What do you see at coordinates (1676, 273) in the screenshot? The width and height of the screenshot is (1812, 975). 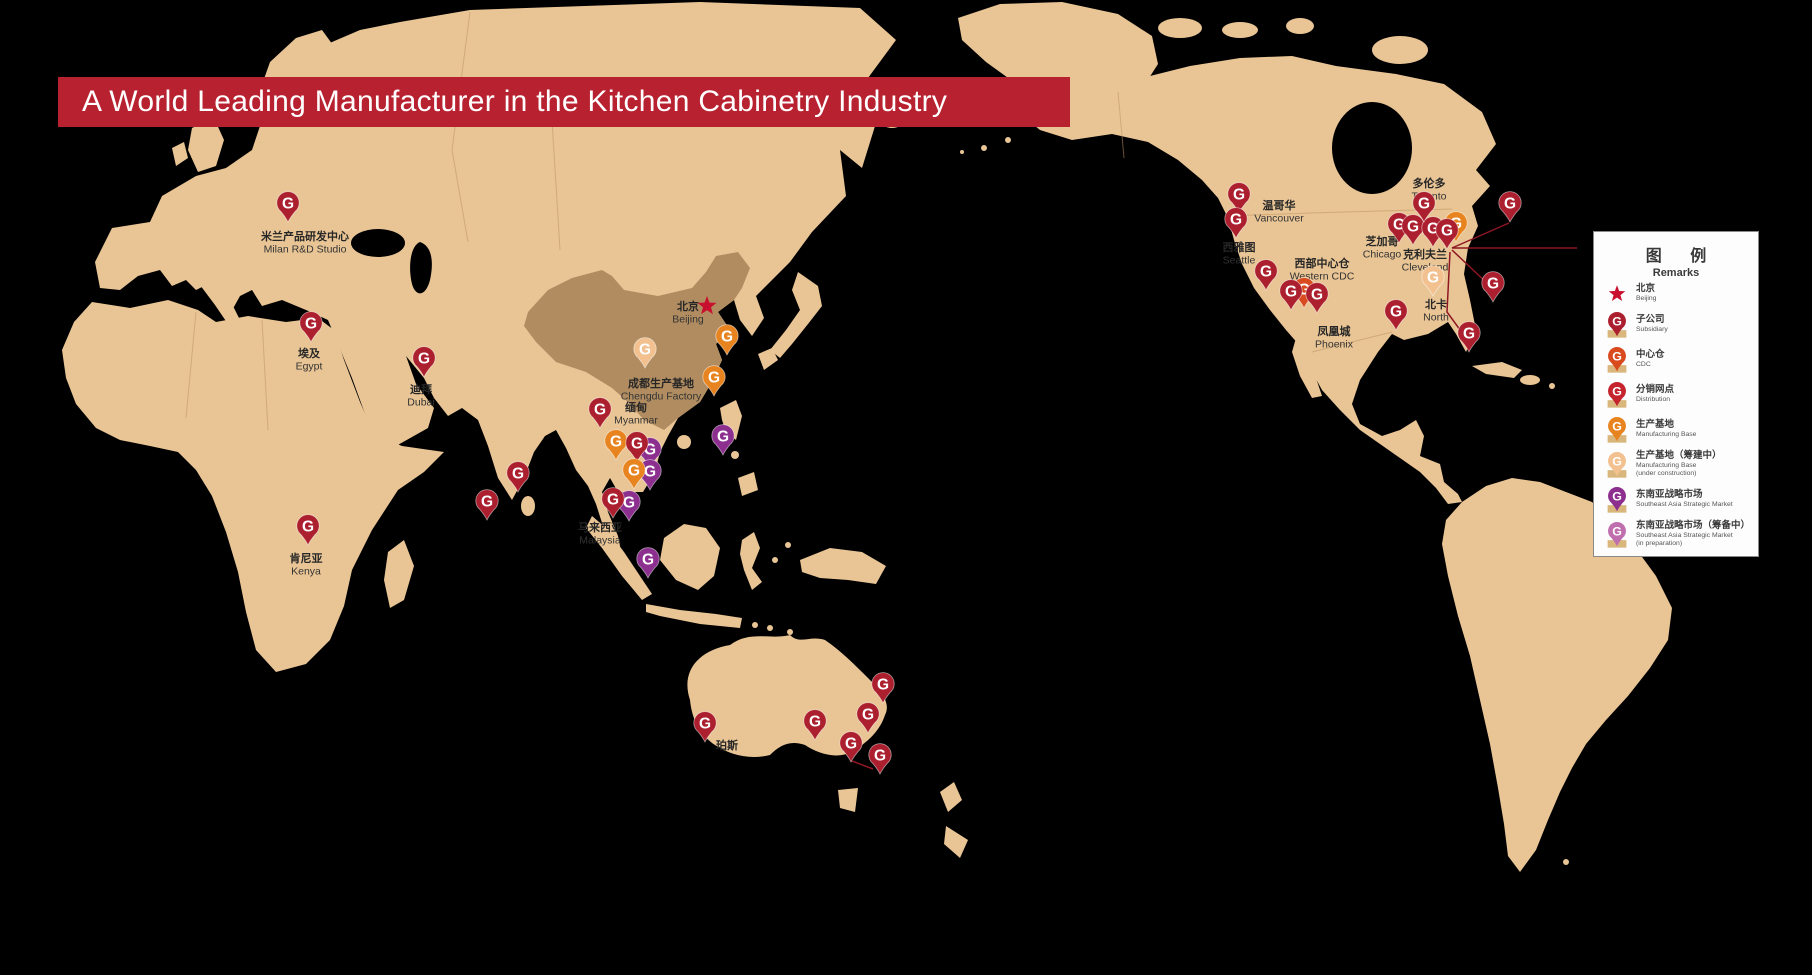 I see `legend-subtitle: Remarks` at bounding box center [1676, 273].